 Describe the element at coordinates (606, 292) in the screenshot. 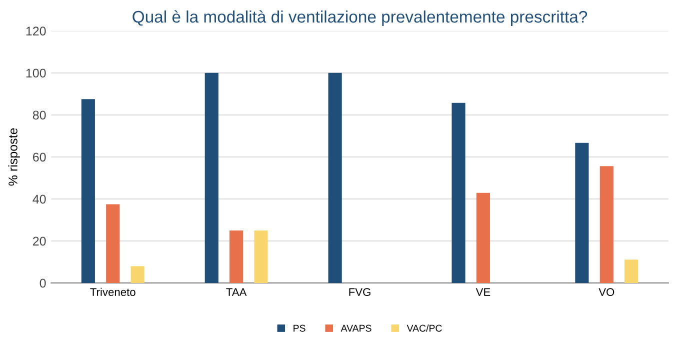

I see `x-tick-label: VO` at that location.